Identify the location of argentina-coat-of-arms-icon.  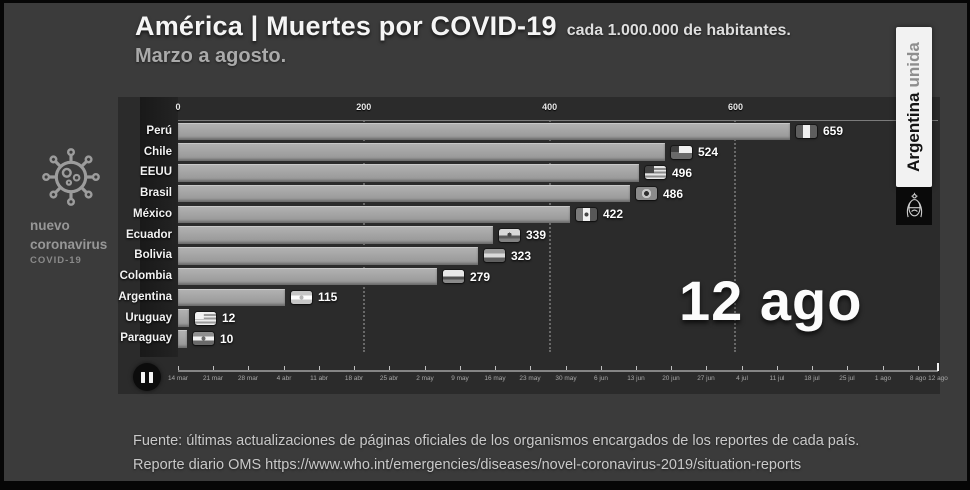
(914, 205).